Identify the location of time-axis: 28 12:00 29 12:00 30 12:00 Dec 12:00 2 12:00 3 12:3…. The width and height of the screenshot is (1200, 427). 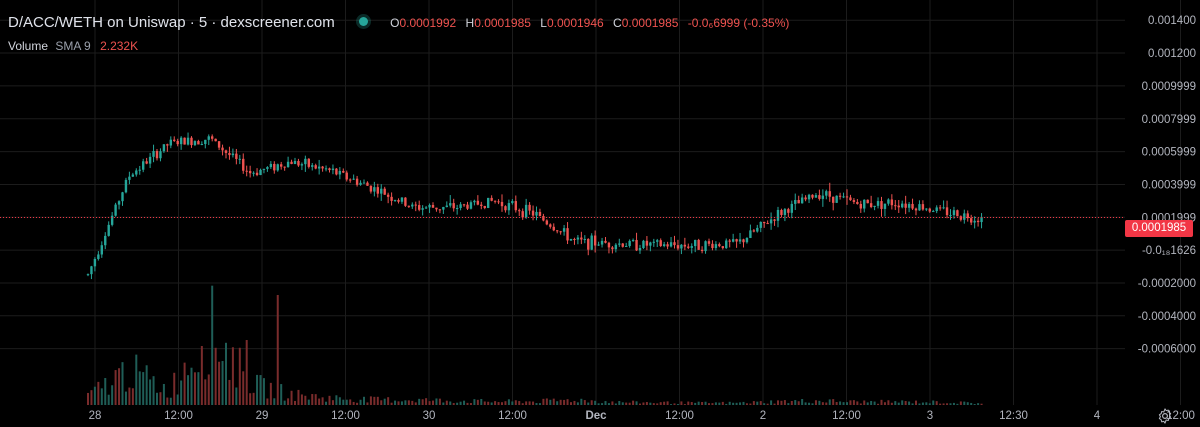
(642, 416).